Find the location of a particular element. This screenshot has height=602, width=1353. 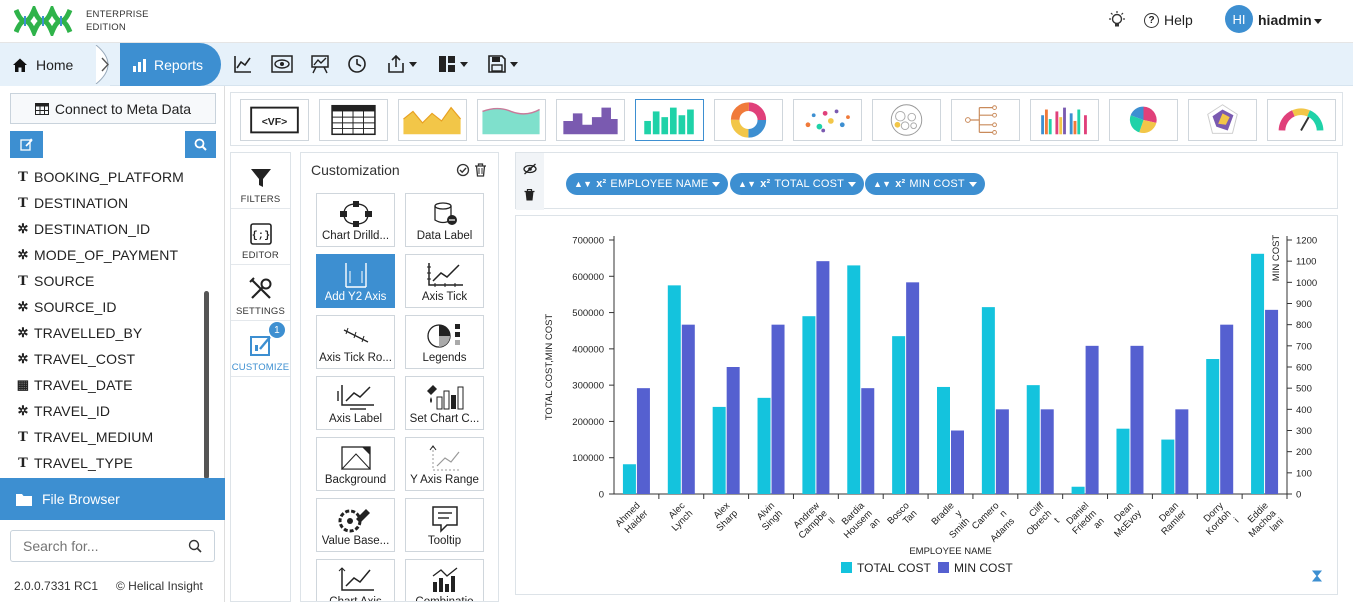

search-fields-button is located at coordinates (200, 144).